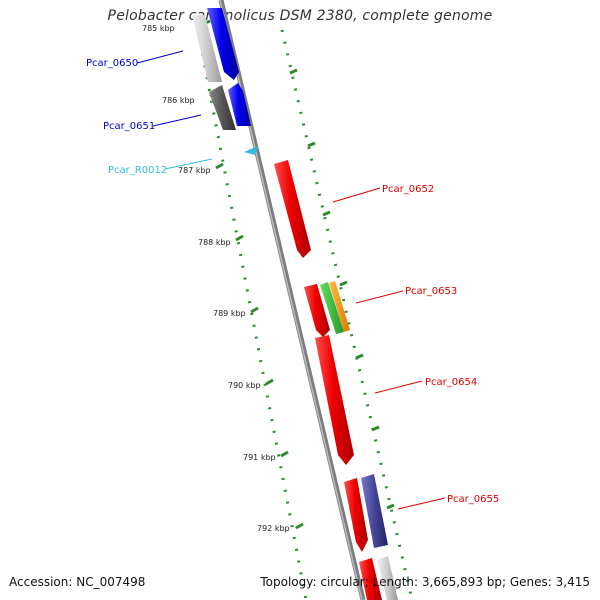 The width and height of the screenshot is (600, 600). What do you see at coordinates (158, 28) in the screenshot?
I see `tick-label-785: 785 kbp` at bounding box center [158, 28].